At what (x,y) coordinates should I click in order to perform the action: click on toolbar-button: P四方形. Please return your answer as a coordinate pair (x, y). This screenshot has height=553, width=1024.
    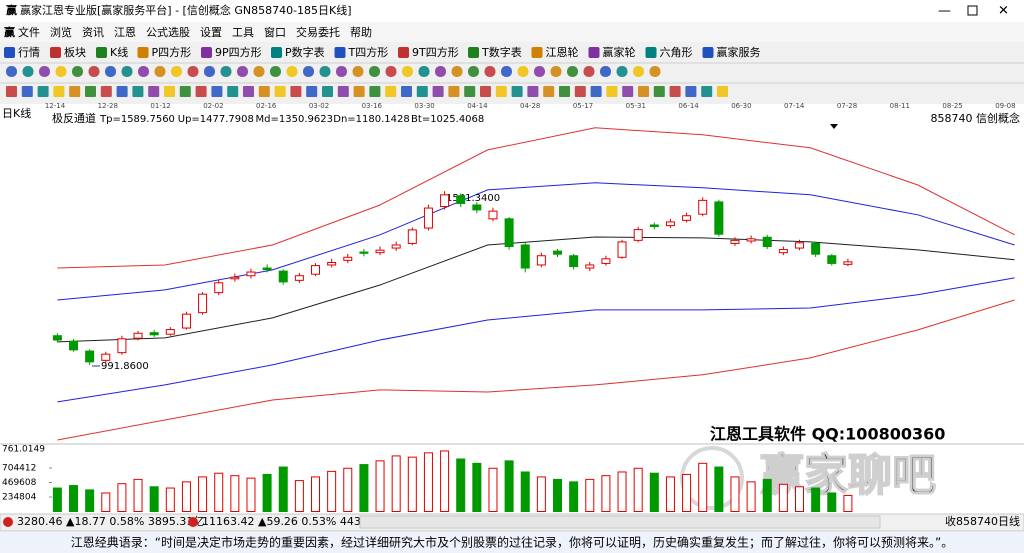
    Looking at the image, I should click on (172, 52).